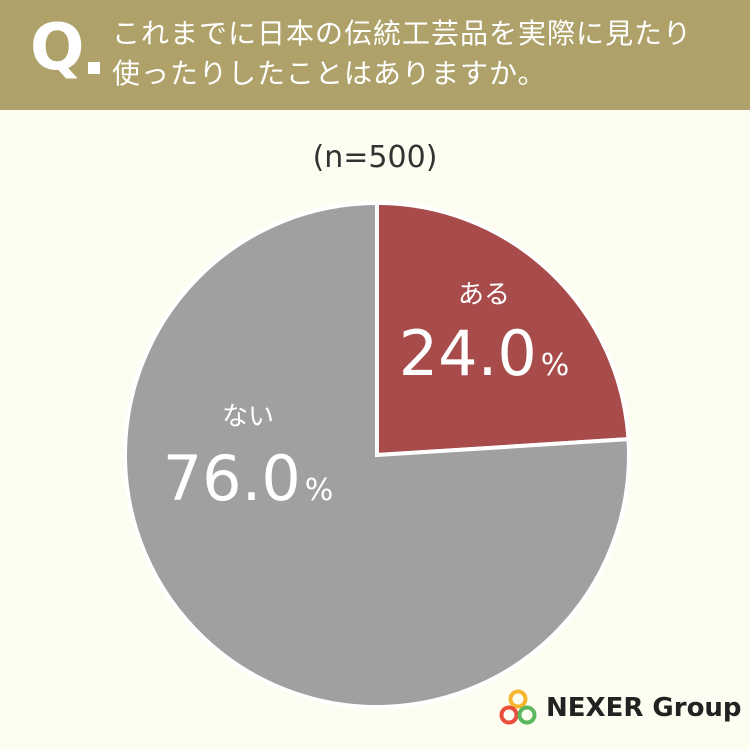 The width and height of the screenshot is (750, 750). I want to click on slice-value: 76.0%, so click(248, 478).